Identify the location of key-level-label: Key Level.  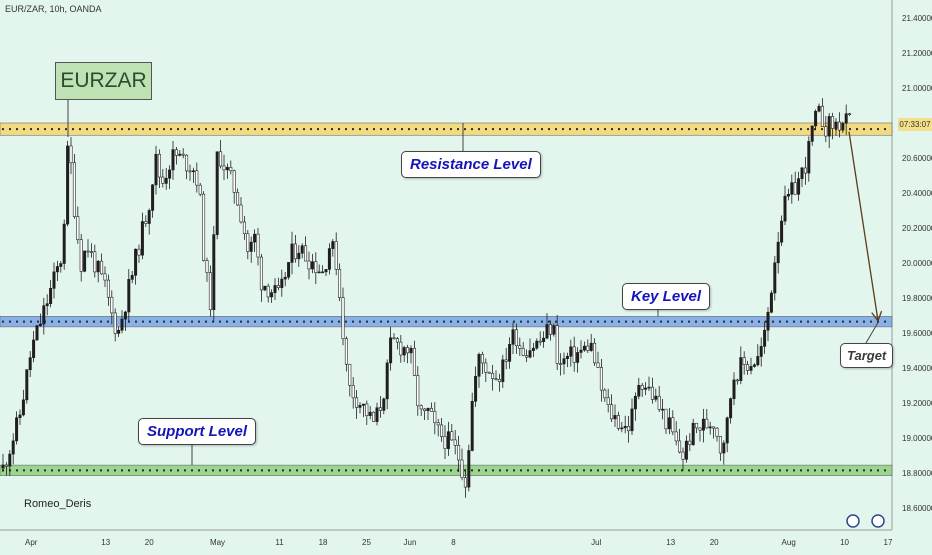
(666, 296).